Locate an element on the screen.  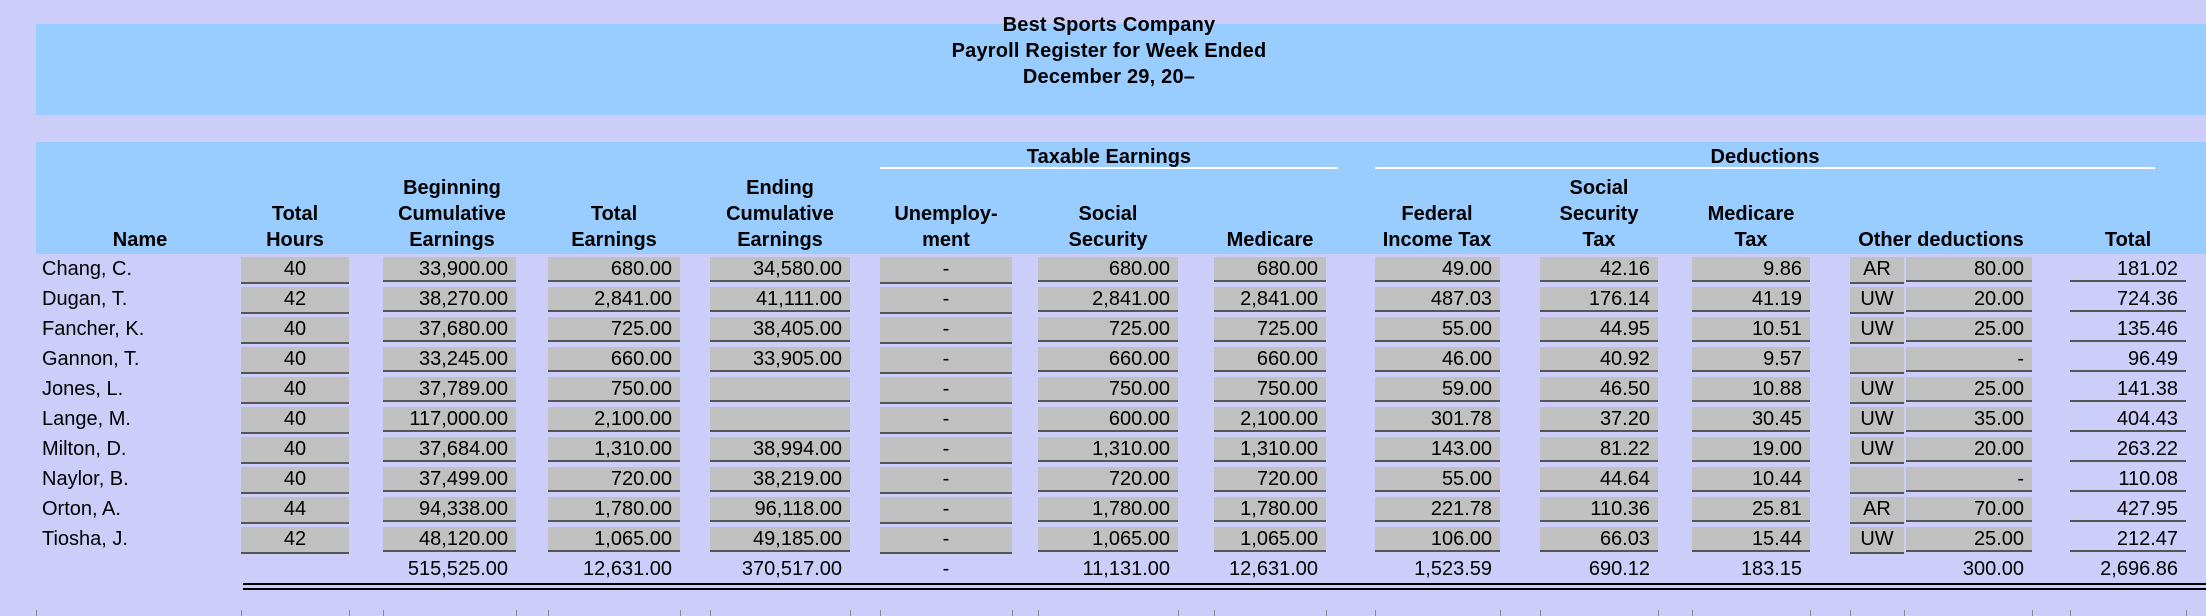
cell-sstax: 81.22 is located at coordinates (1599, 449).